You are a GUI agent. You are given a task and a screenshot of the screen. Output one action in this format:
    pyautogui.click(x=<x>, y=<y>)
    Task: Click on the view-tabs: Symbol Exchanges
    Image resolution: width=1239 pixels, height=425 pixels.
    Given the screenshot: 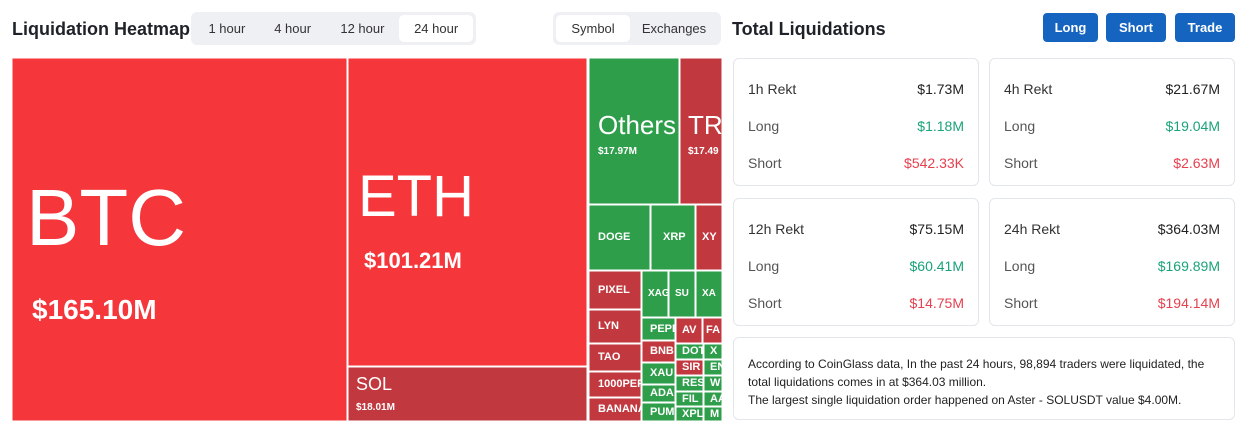 What is the action you would take?
    pyautogui.click(x=637, y=28)
    